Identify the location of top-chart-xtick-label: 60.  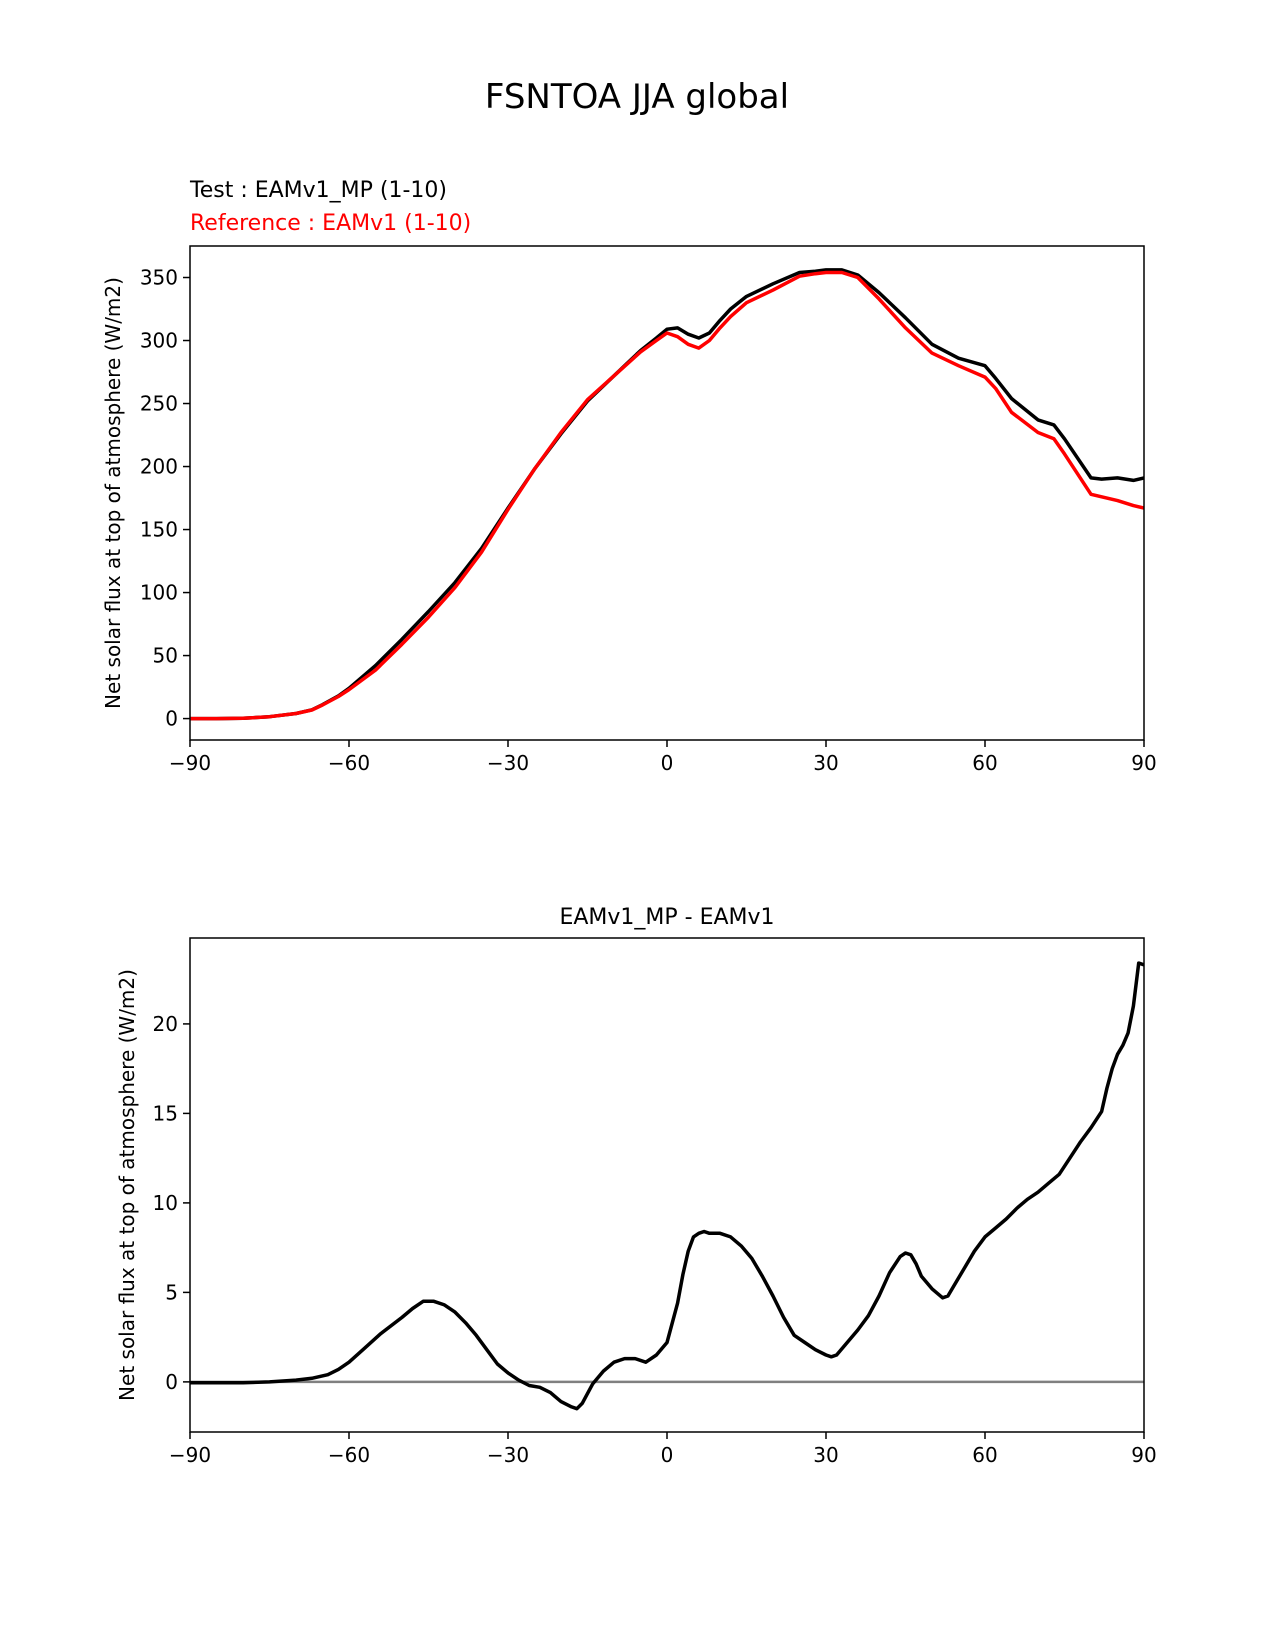
(984, 763).